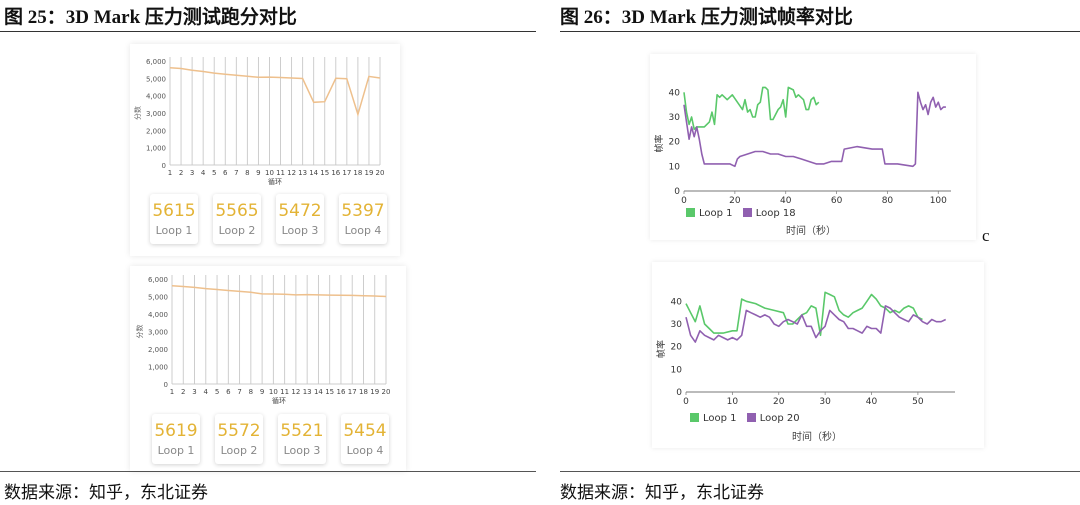 The image size is (1080, 505). What do you see at coordinates (986, 235) in the screenshot?
I see `stray-mark: c` at bounding box center [986, 235].